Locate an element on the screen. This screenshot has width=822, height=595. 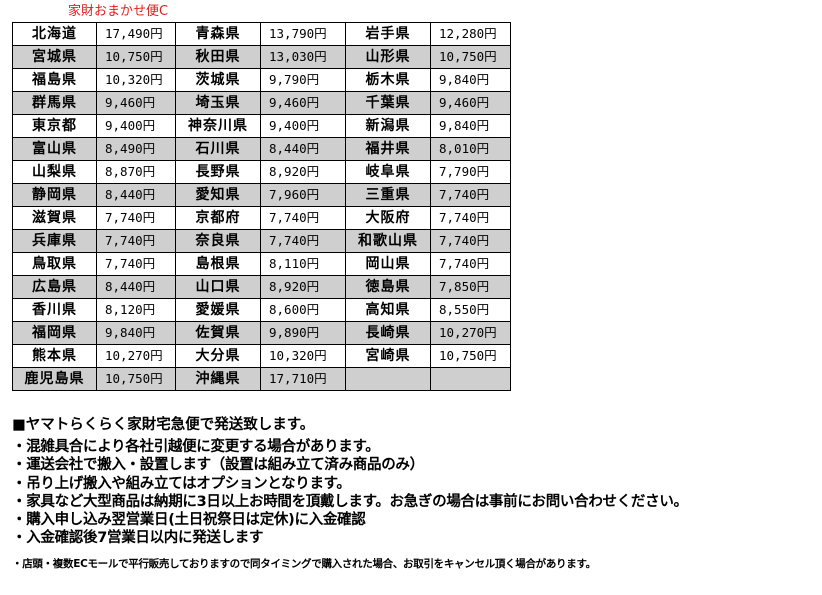
price-cell: 17,710円 is located at coordinates (303, 379).